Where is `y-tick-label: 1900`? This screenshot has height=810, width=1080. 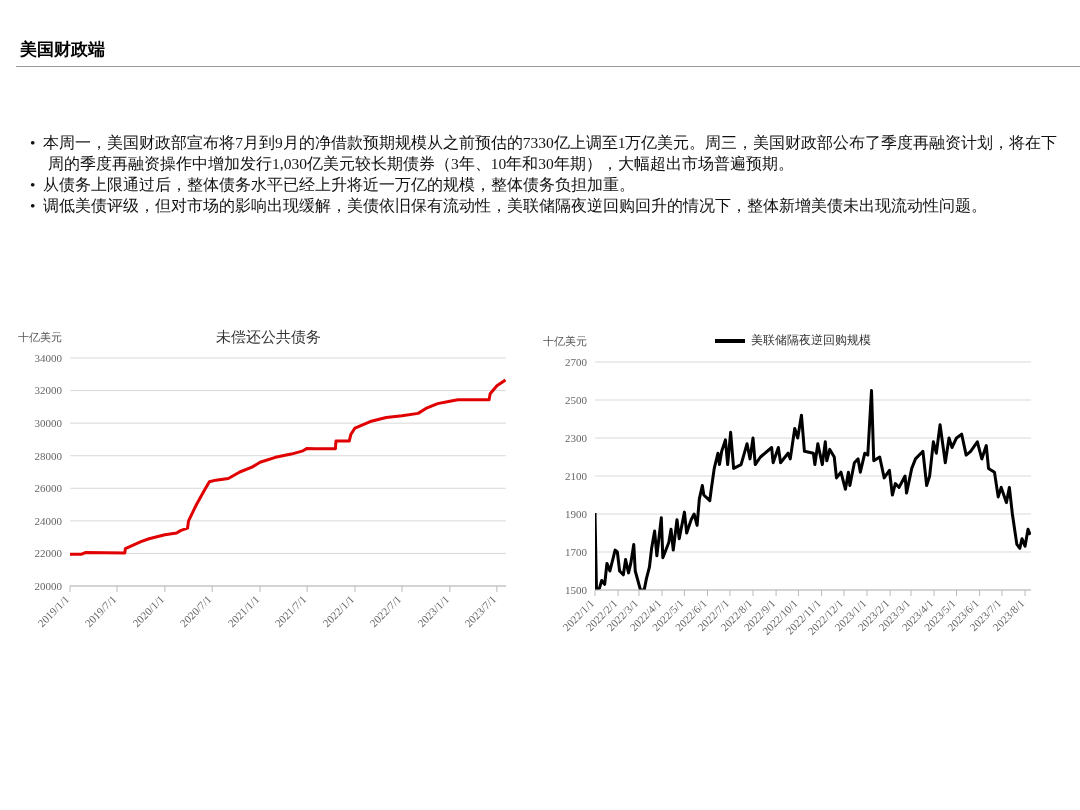 y-tick-label: 1900 is located at coordinates (576, 513).